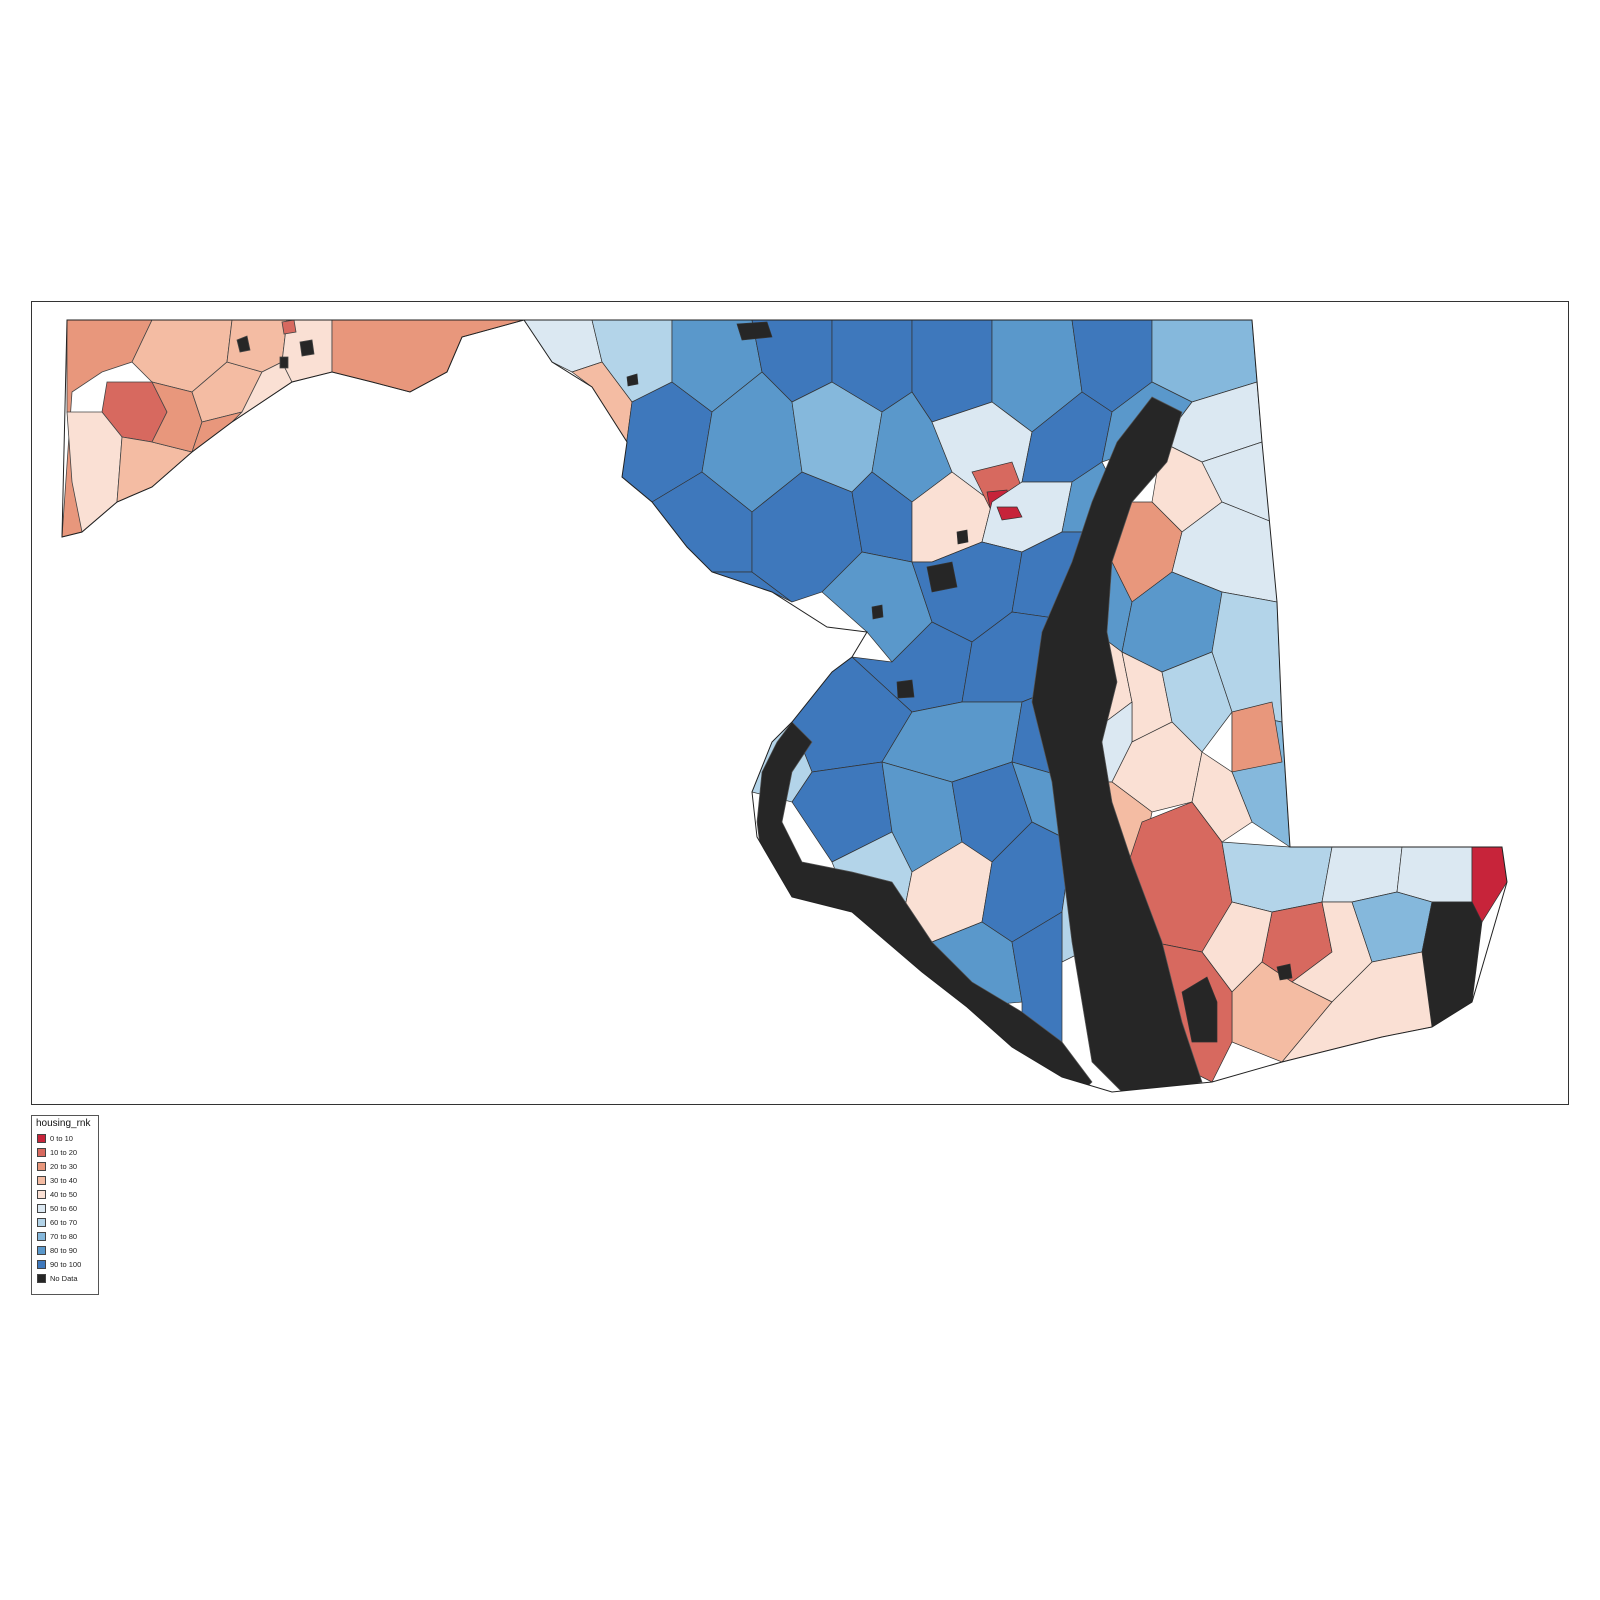  What do you see at coordinates (64, 1278) in the screenshot?
I see `legend-label: No Data` at bounding box center [64, 1278].